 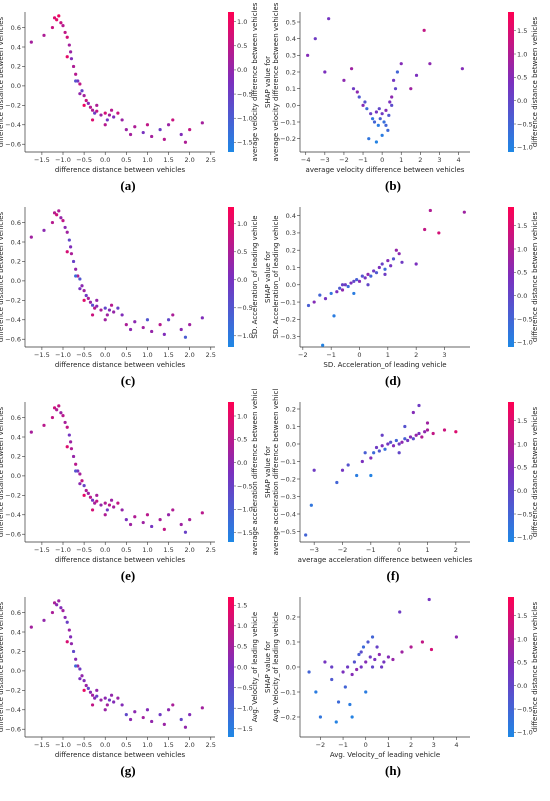 I want to click on x-tick-label: 3, so click(x=439, y=160).